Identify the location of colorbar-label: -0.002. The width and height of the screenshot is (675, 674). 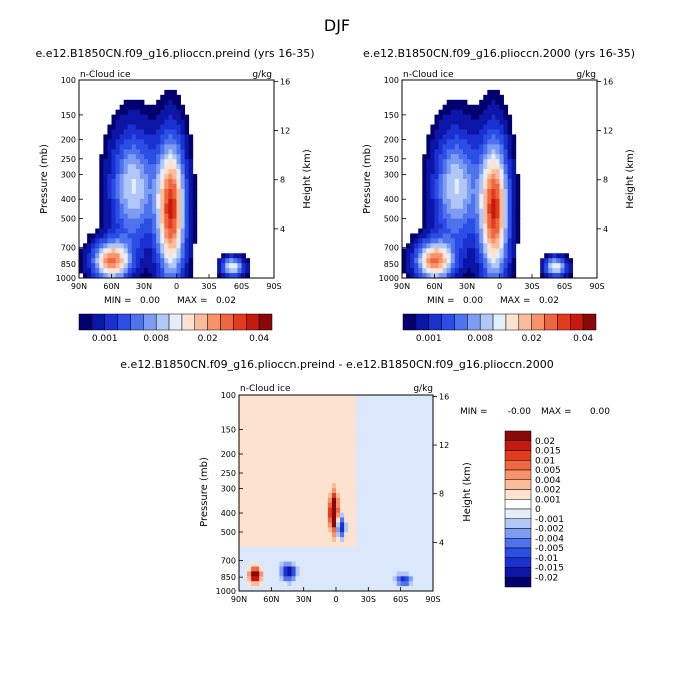
(549, 530).